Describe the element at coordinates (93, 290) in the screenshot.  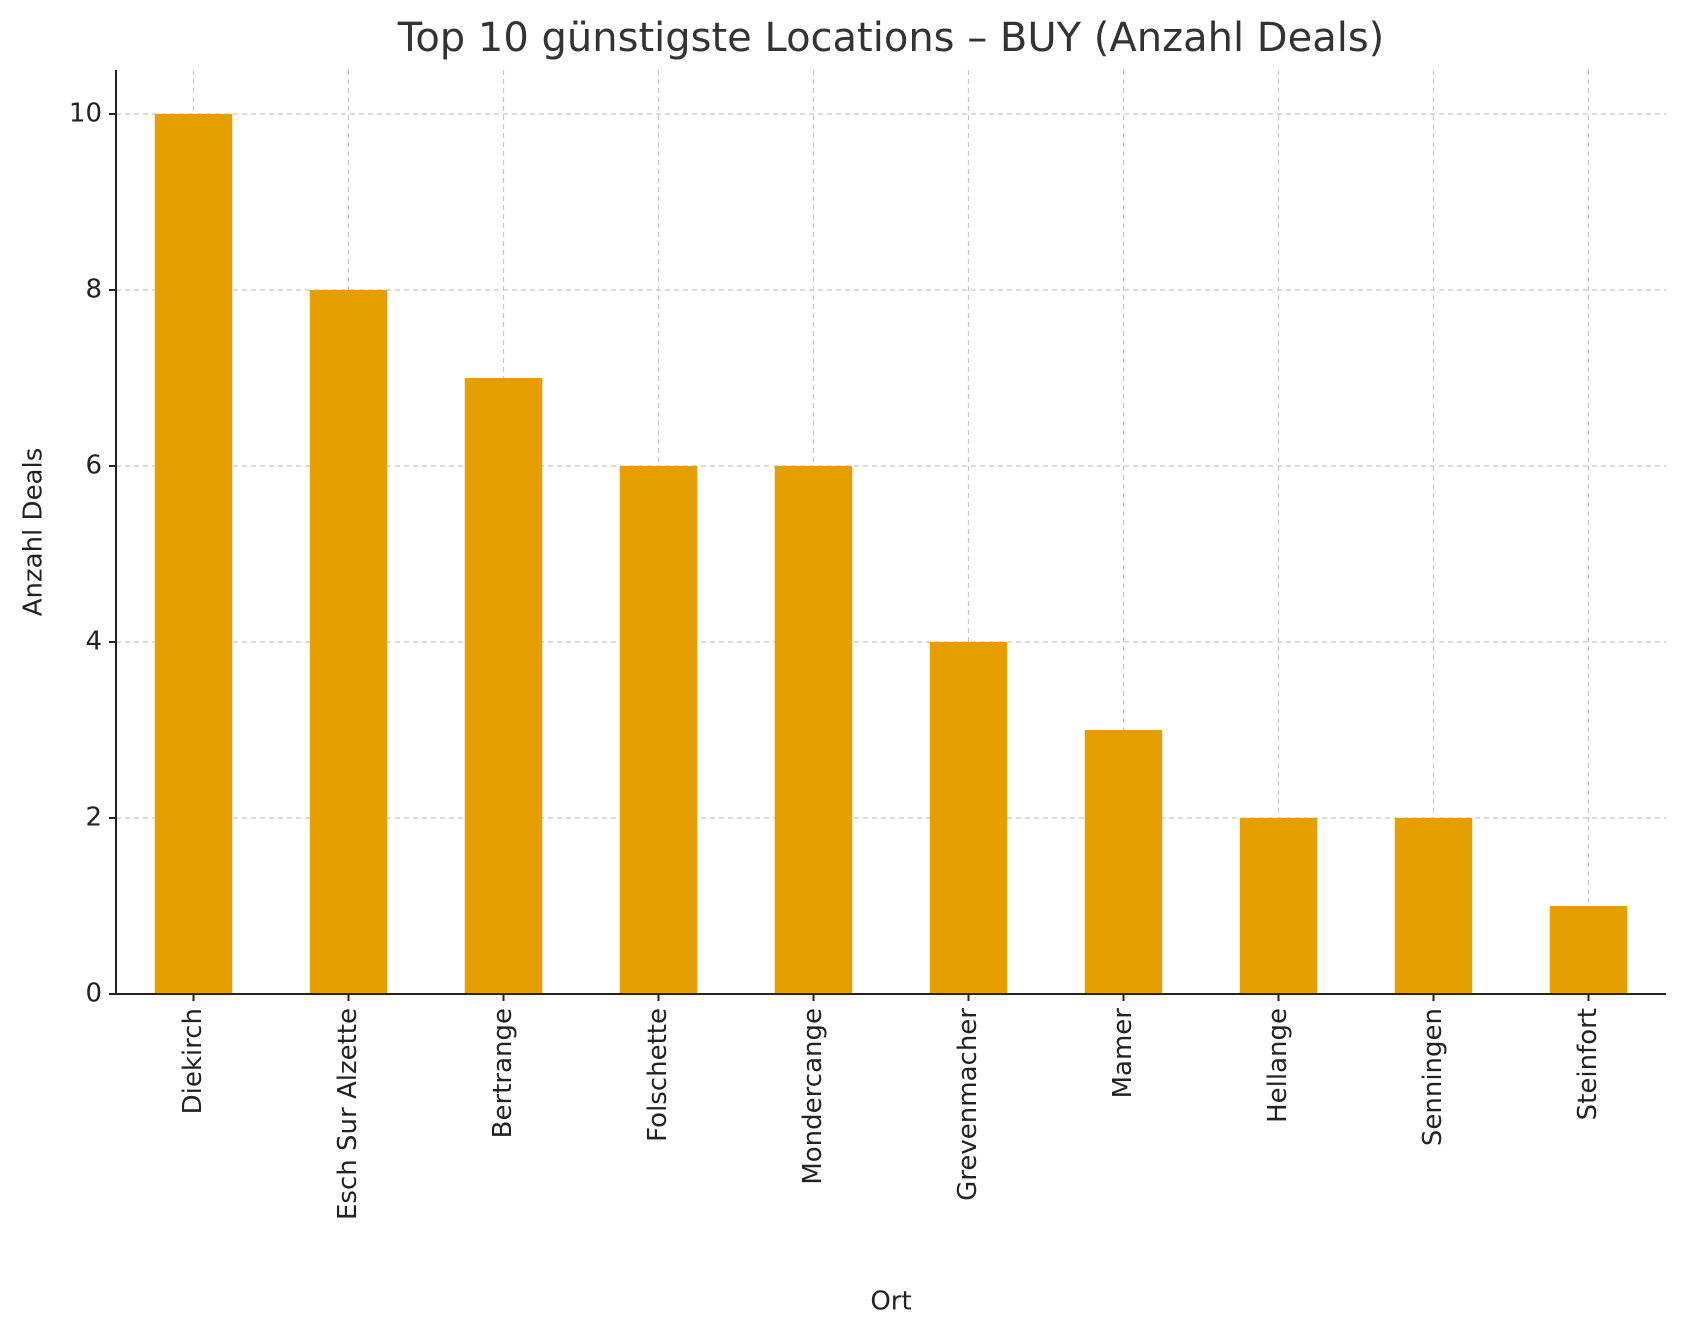
I see `y-tick-label: 8` at that location.